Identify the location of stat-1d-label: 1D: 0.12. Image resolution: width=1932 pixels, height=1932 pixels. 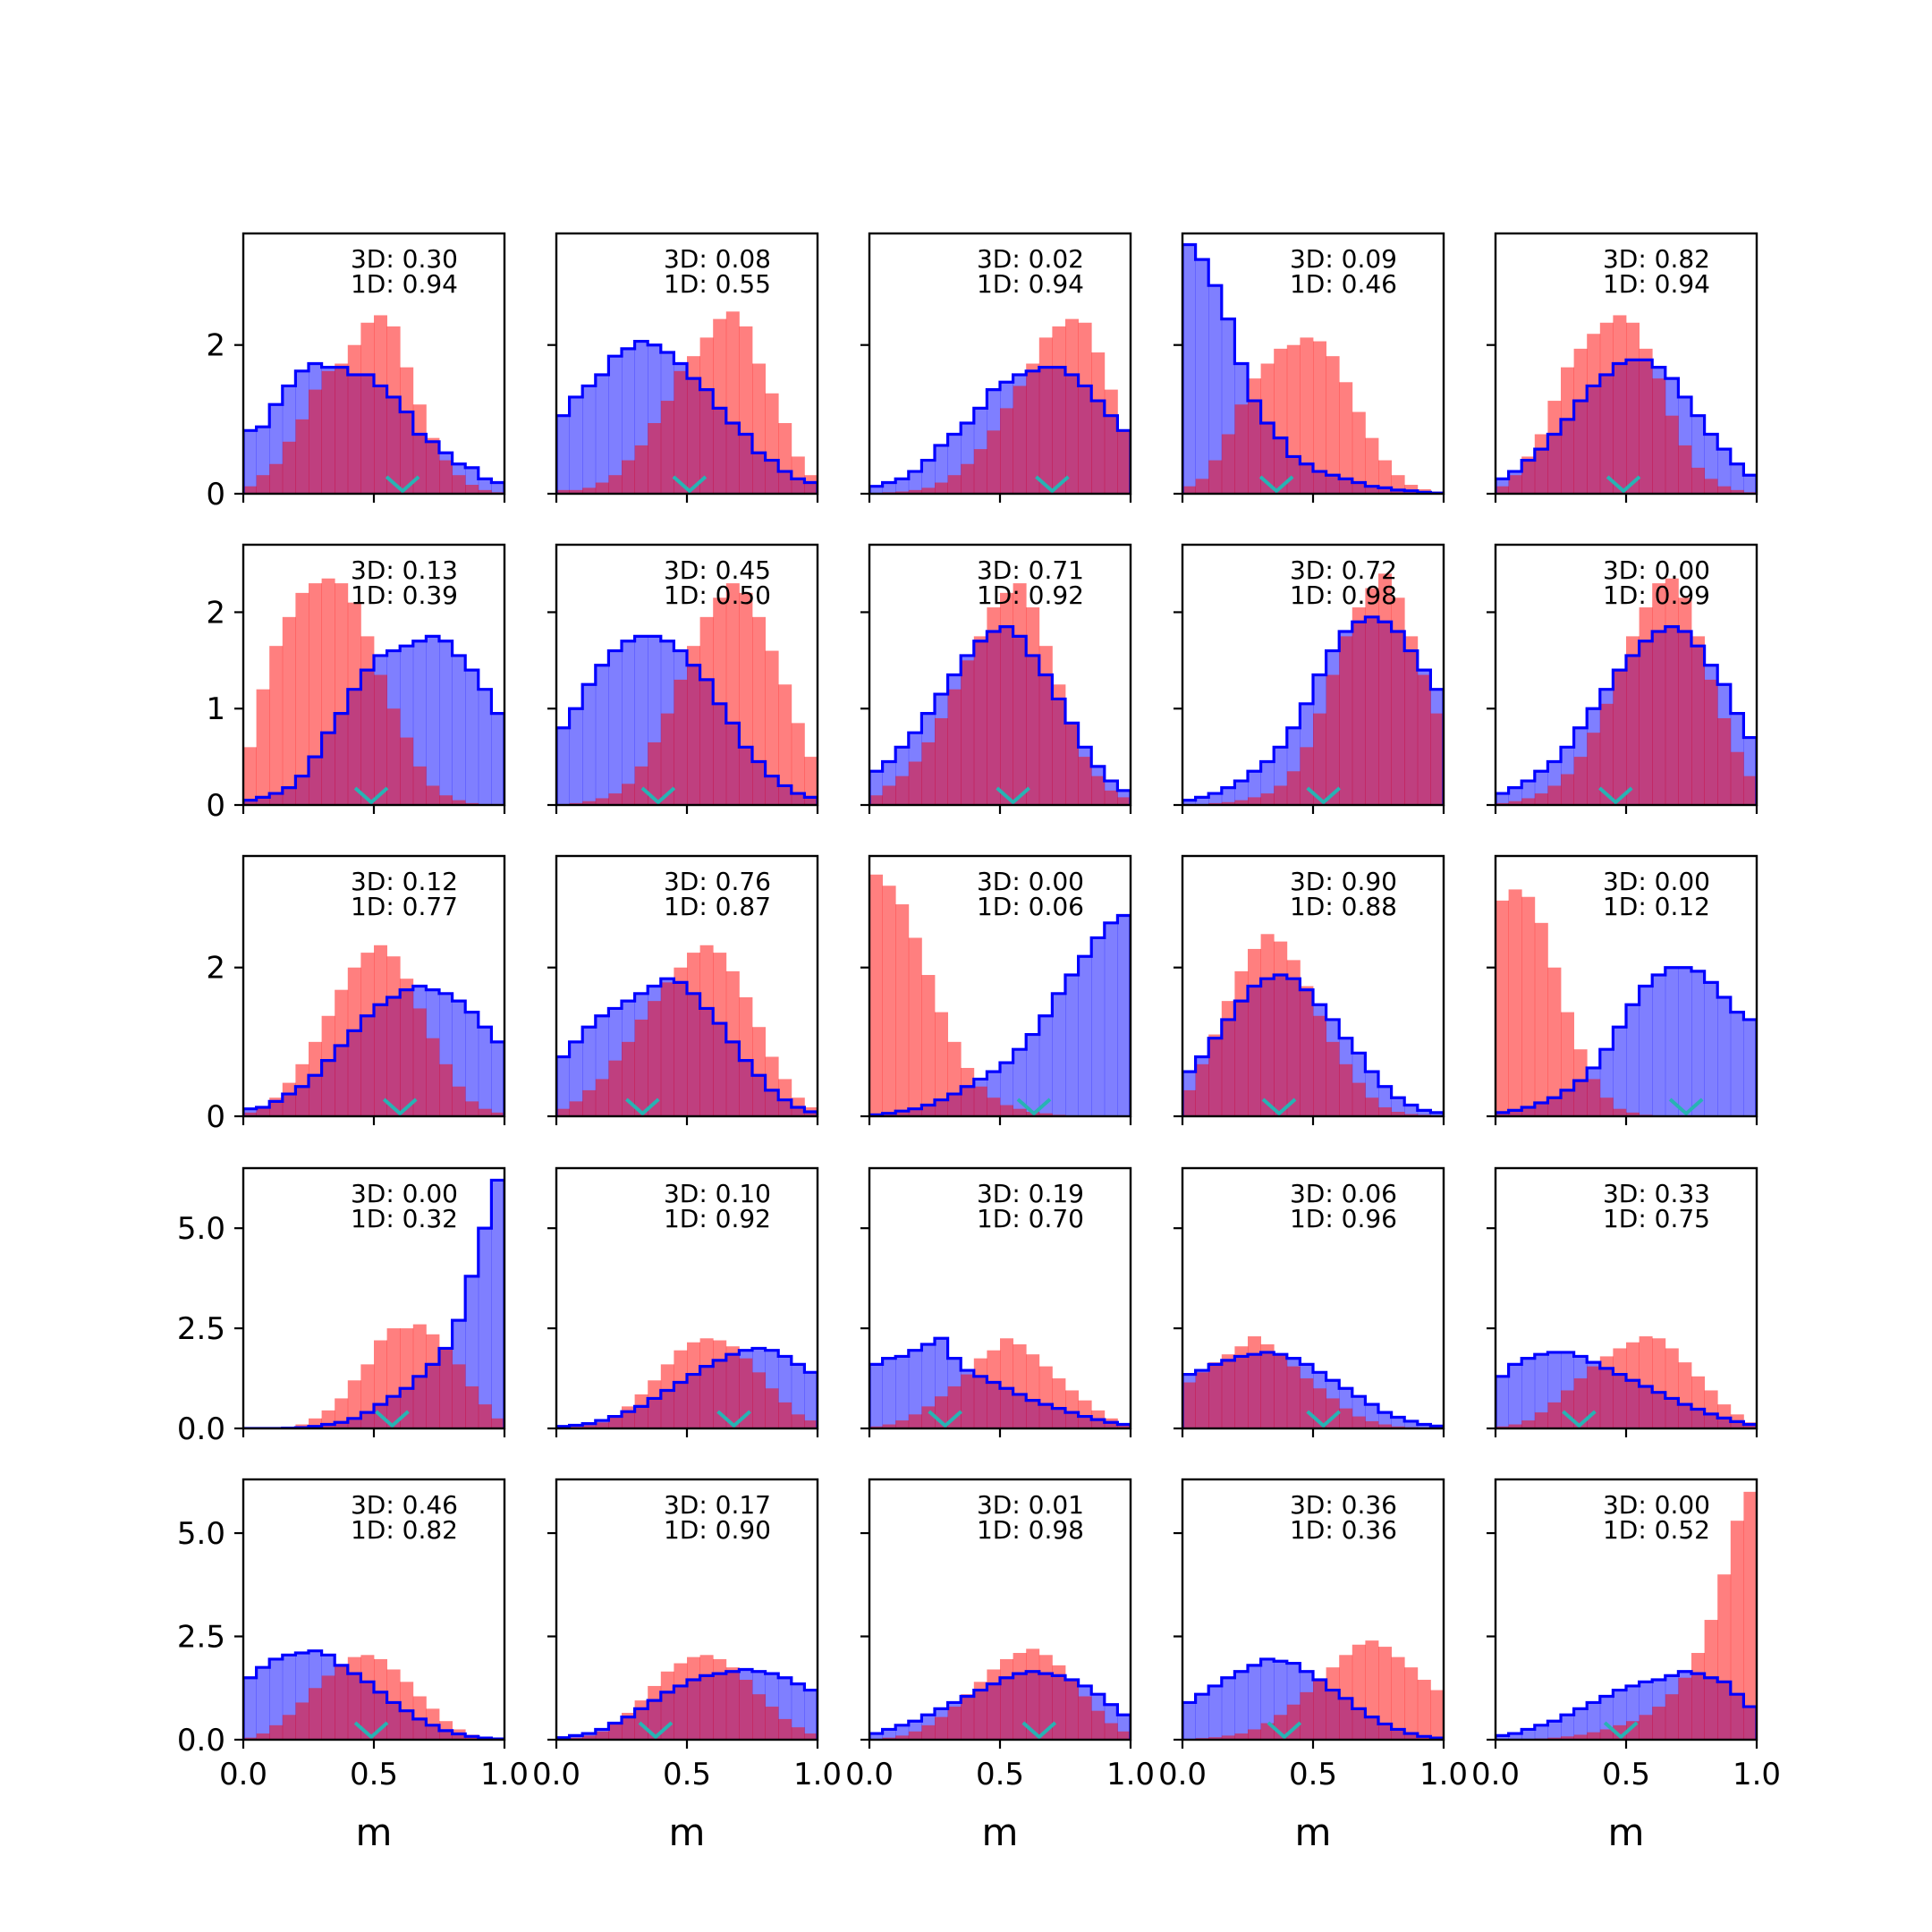
(1656, 906).